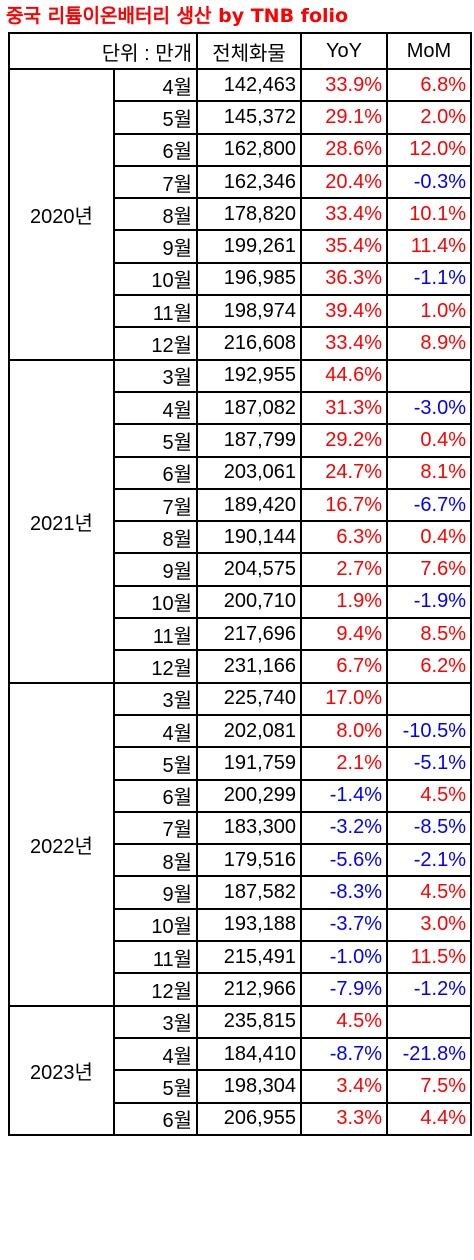  Describe the element at coordinates (429, 85) in the screenshot. I see `mom-cell: 6.8%` at that location.